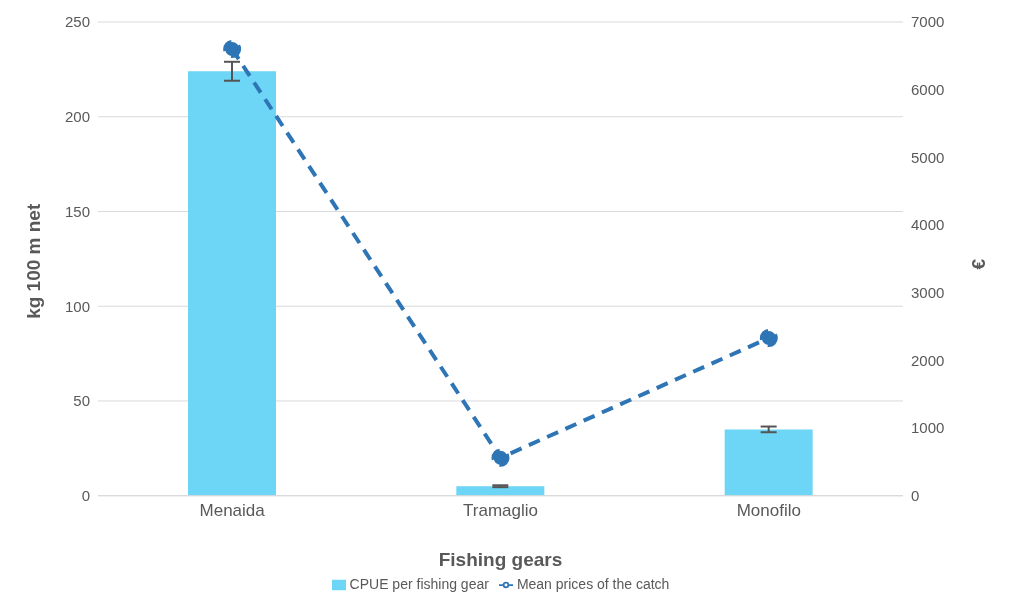 This screenshot has height=610, width=1011. What do you see at coordinates (419, 583) in the screenshot?
I see `legend-label: CPUE per fishing gear` at bounding box center [419, 583].